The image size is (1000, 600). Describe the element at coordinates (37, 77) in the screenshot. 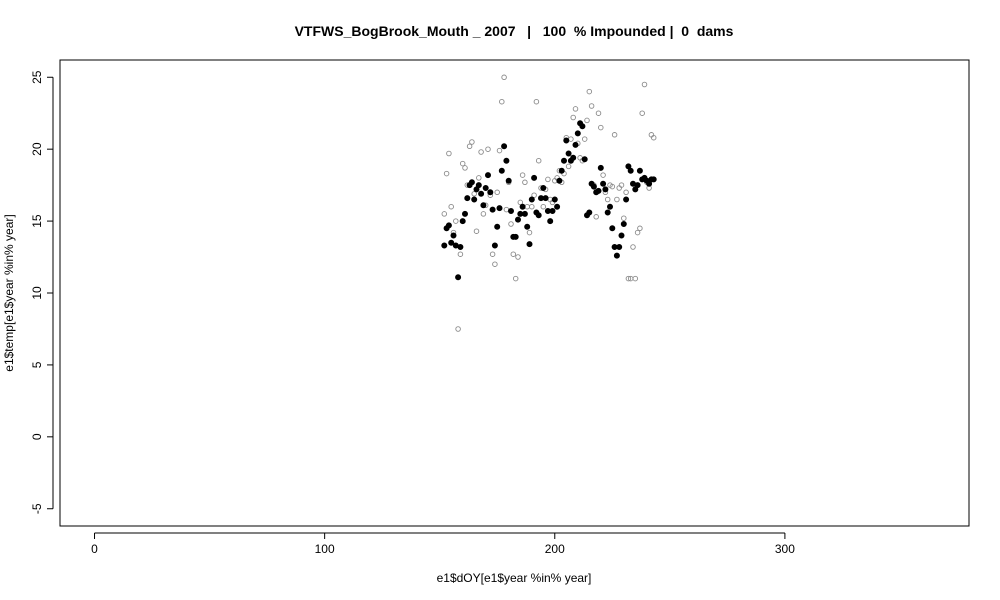

I see `y-tick-label: 25` at that location.